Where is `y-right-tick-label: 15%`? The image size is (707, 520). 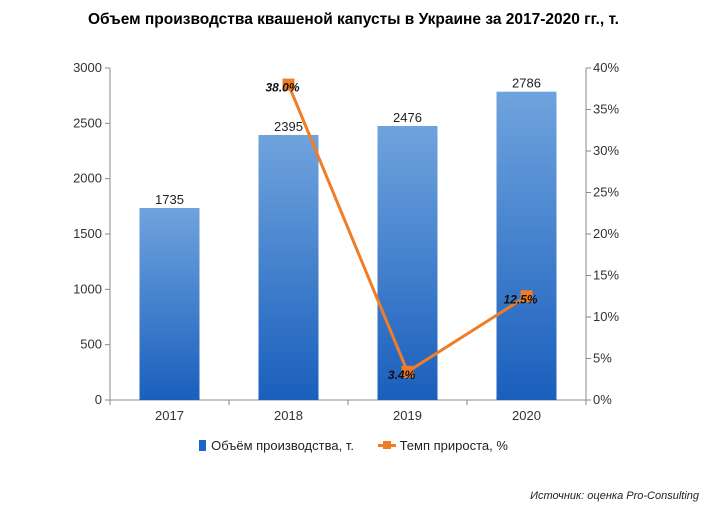
y-right-tick-label: 15% is located at coordinates (606, 275).